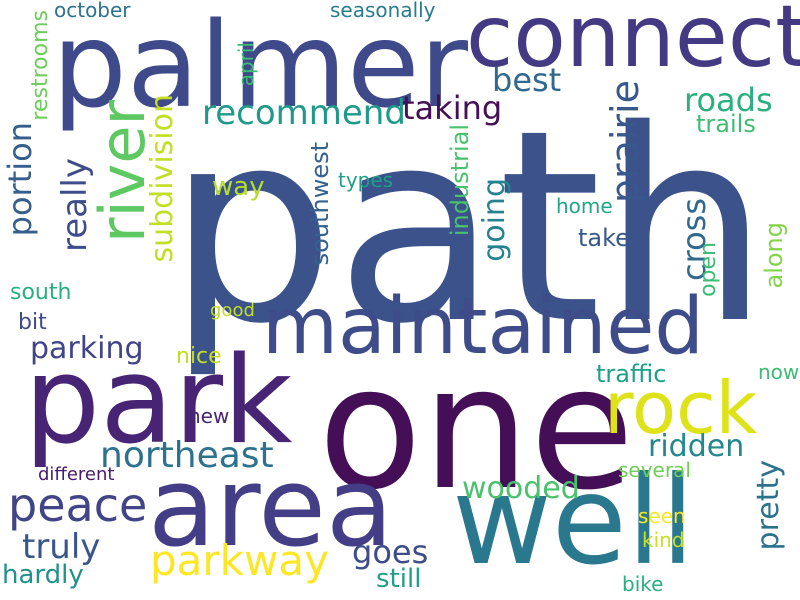 This screenshot has width=800, height=600. I want to click on word-parkway: parkway, so click(239, 560).